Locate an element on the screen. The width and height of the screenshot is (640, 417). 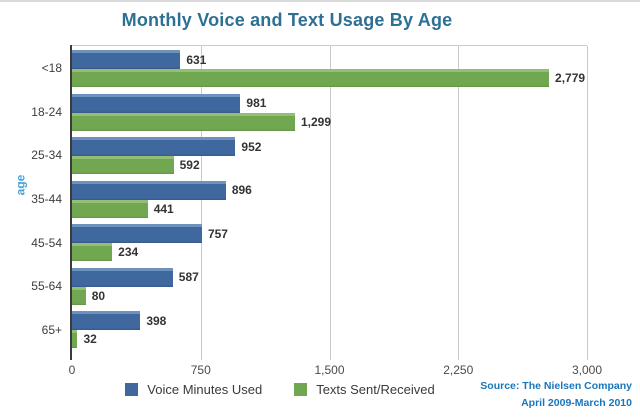
bar-value-label: 587 is located at coordinates (188, 277).